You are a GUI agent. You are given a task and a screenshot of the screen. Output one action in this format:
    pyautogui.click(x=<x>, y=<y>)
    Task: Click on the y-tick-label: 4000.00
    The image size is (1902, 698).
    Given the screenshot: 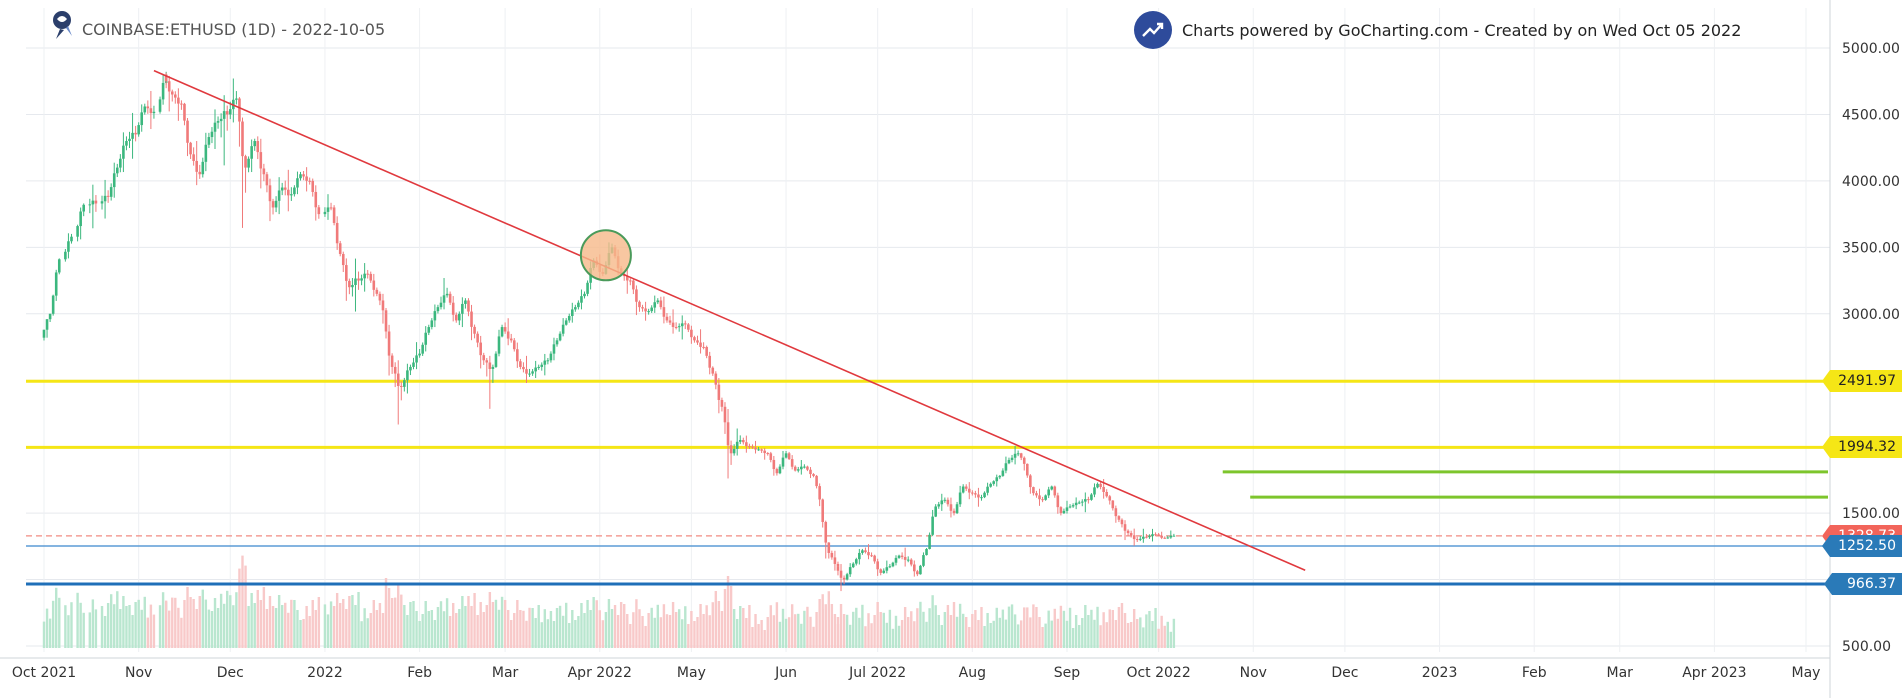 What is the action you would take?
    pyautogui.click(x=1871, y=182)
    